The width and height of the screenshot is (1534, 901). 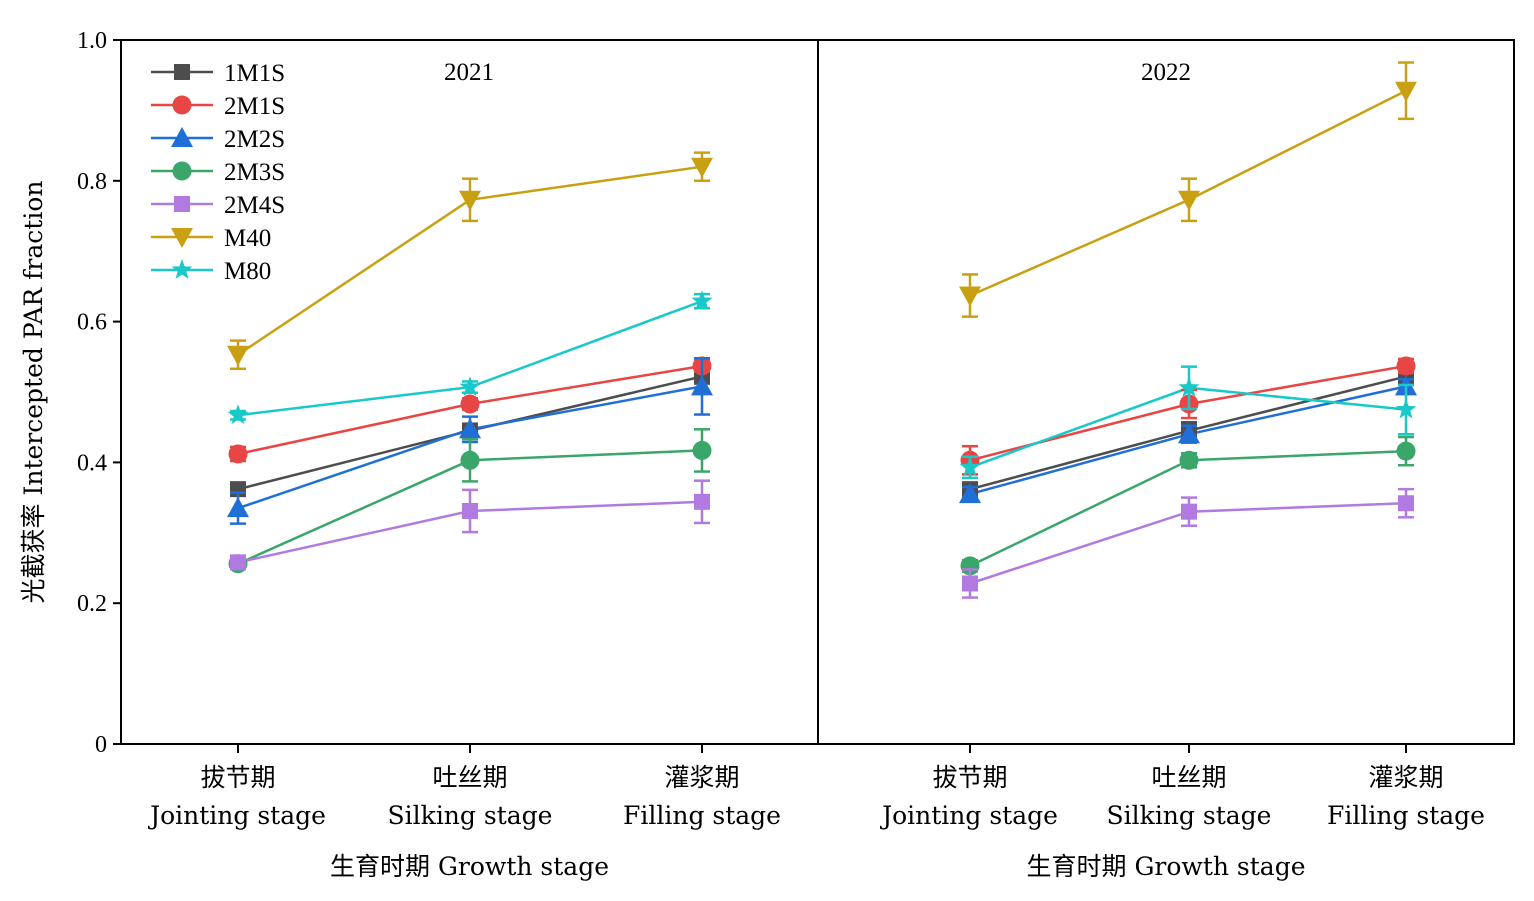 What do you see at coordinates (247, 271) in the screenshot?
I see `legend-label: M80` at bounding box center [247, 271].